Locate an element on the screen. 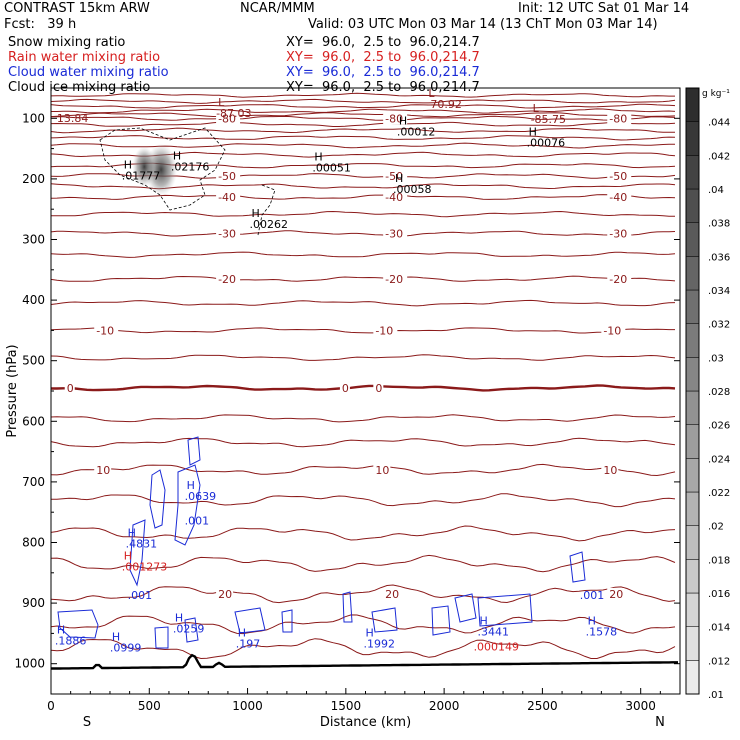 Image resolution: width=740 pixels, height=740 pixels. legend-level-label: .036 is located at coordinates (719, 257).